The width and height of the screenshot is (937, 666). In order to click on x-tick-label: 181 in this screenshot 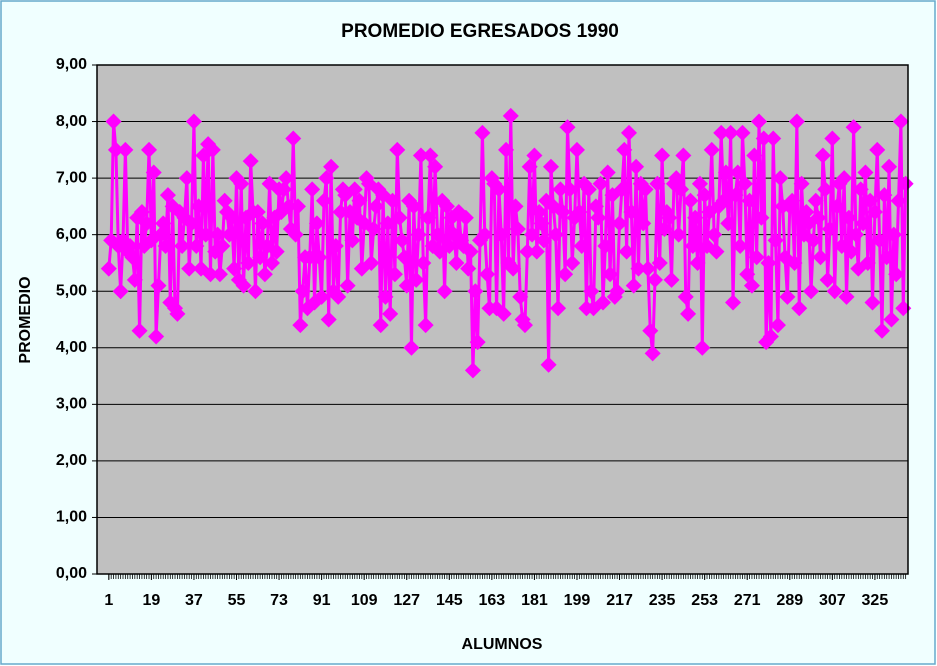, I will do `click(534, 600)`.